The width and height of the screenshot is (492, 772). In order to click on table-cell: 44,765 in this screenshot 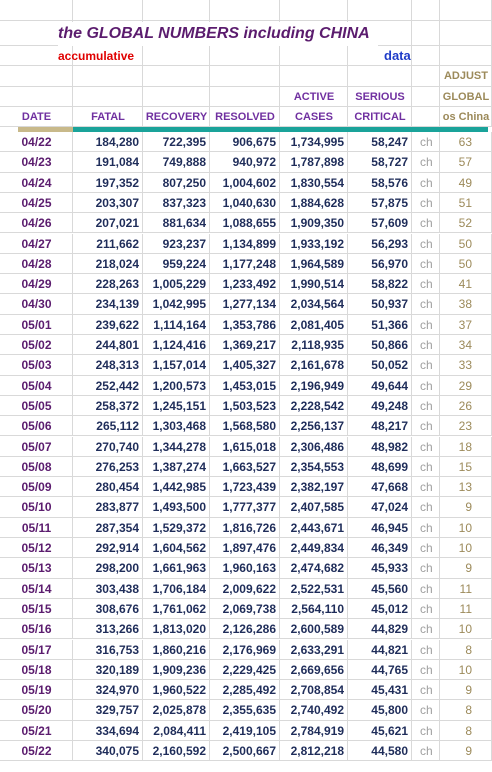, I will do `click(389, 669)`.